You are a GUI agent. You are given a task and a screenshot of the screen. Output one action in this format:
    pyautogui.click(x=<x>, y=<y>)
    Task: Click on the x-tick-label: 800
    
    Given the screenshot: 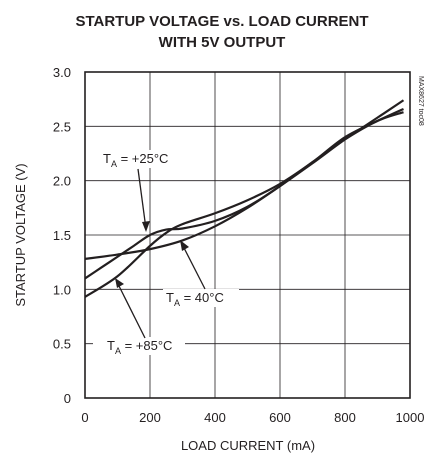 What is the action you would take?
    pyautogui.click(x=345, y=417)
    